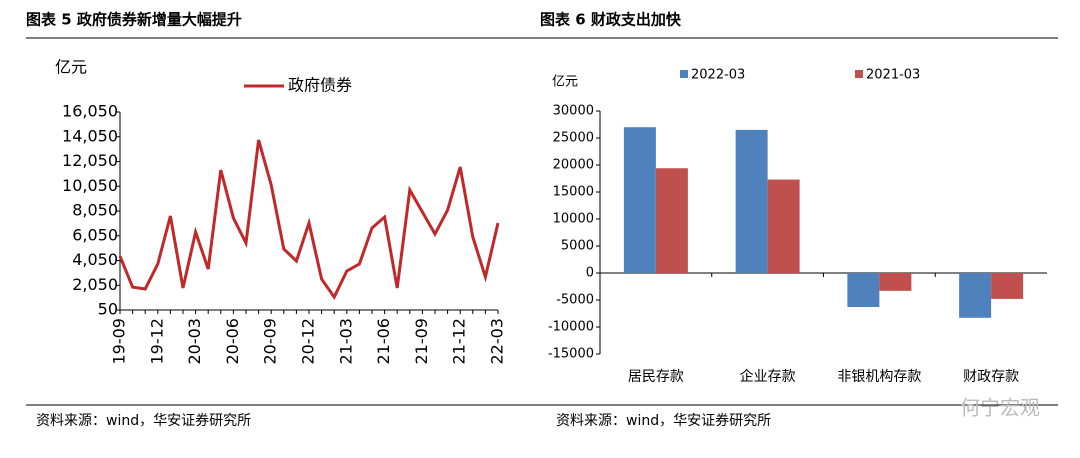 The height and width of the screenshot is (458, 1080). What do you see at coordinates (879, 377) in the screenshot?
I see `x-tick-label: 非银机构存款` at bounding box center [879, 377].